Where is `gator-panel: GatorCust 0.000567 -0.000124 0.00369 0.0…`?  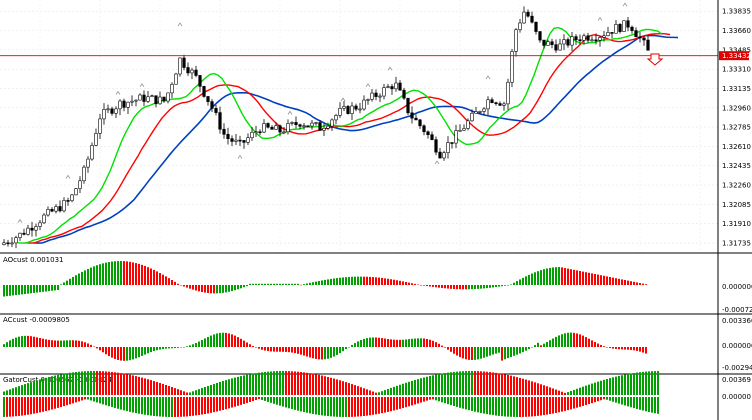
gator-panel: GatorCust 0.000567 -0.000124 0.00369 0.0… is located at coordinates (376, 394).